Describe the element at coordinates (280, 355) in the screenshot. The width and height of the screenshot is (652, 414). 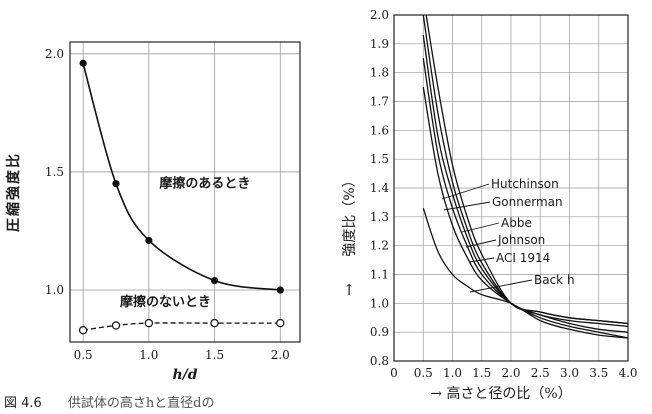
I see `left-x-tick-label: 2.0` at that location.